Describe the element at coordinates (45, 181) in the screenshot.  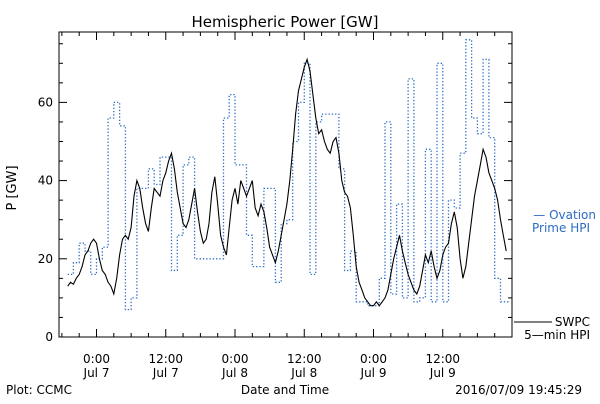
I see `y-tick-label: 40` at that location.